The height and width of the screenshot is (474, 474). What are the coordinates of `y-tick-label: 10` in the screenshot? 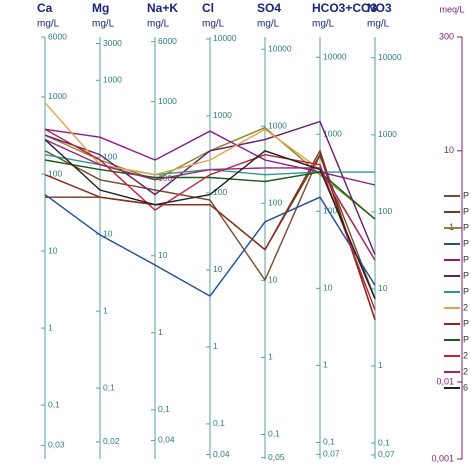 It's located at (449, 150).